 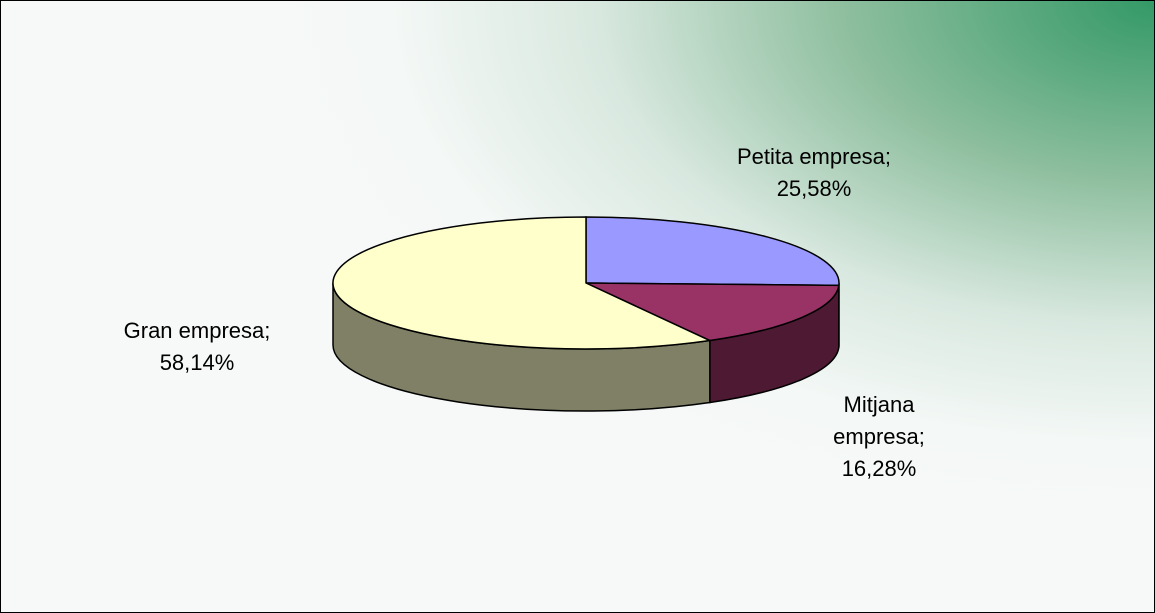 I want to click on data-label: Gran empresa; 58,14%, so click(x=197, y=347).